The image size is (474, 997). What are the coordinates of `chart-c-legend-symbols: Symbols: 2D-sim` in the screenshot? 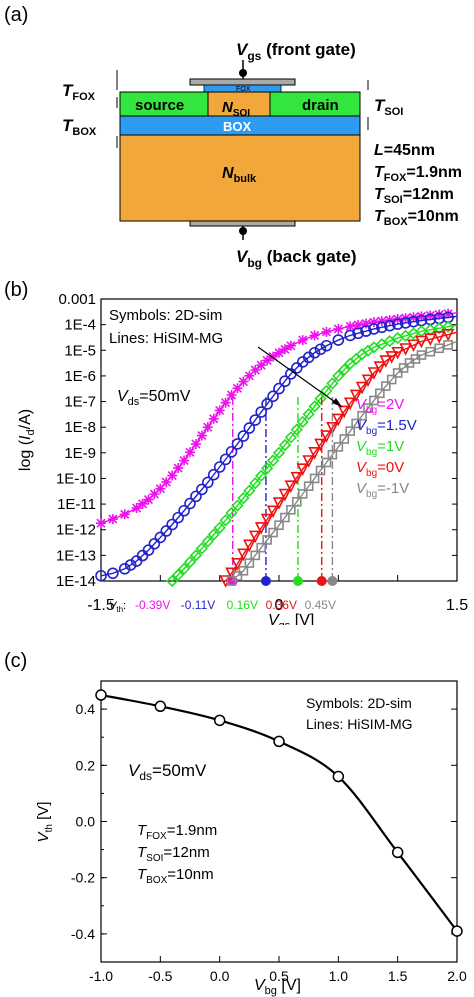 It's located at (359, 703).